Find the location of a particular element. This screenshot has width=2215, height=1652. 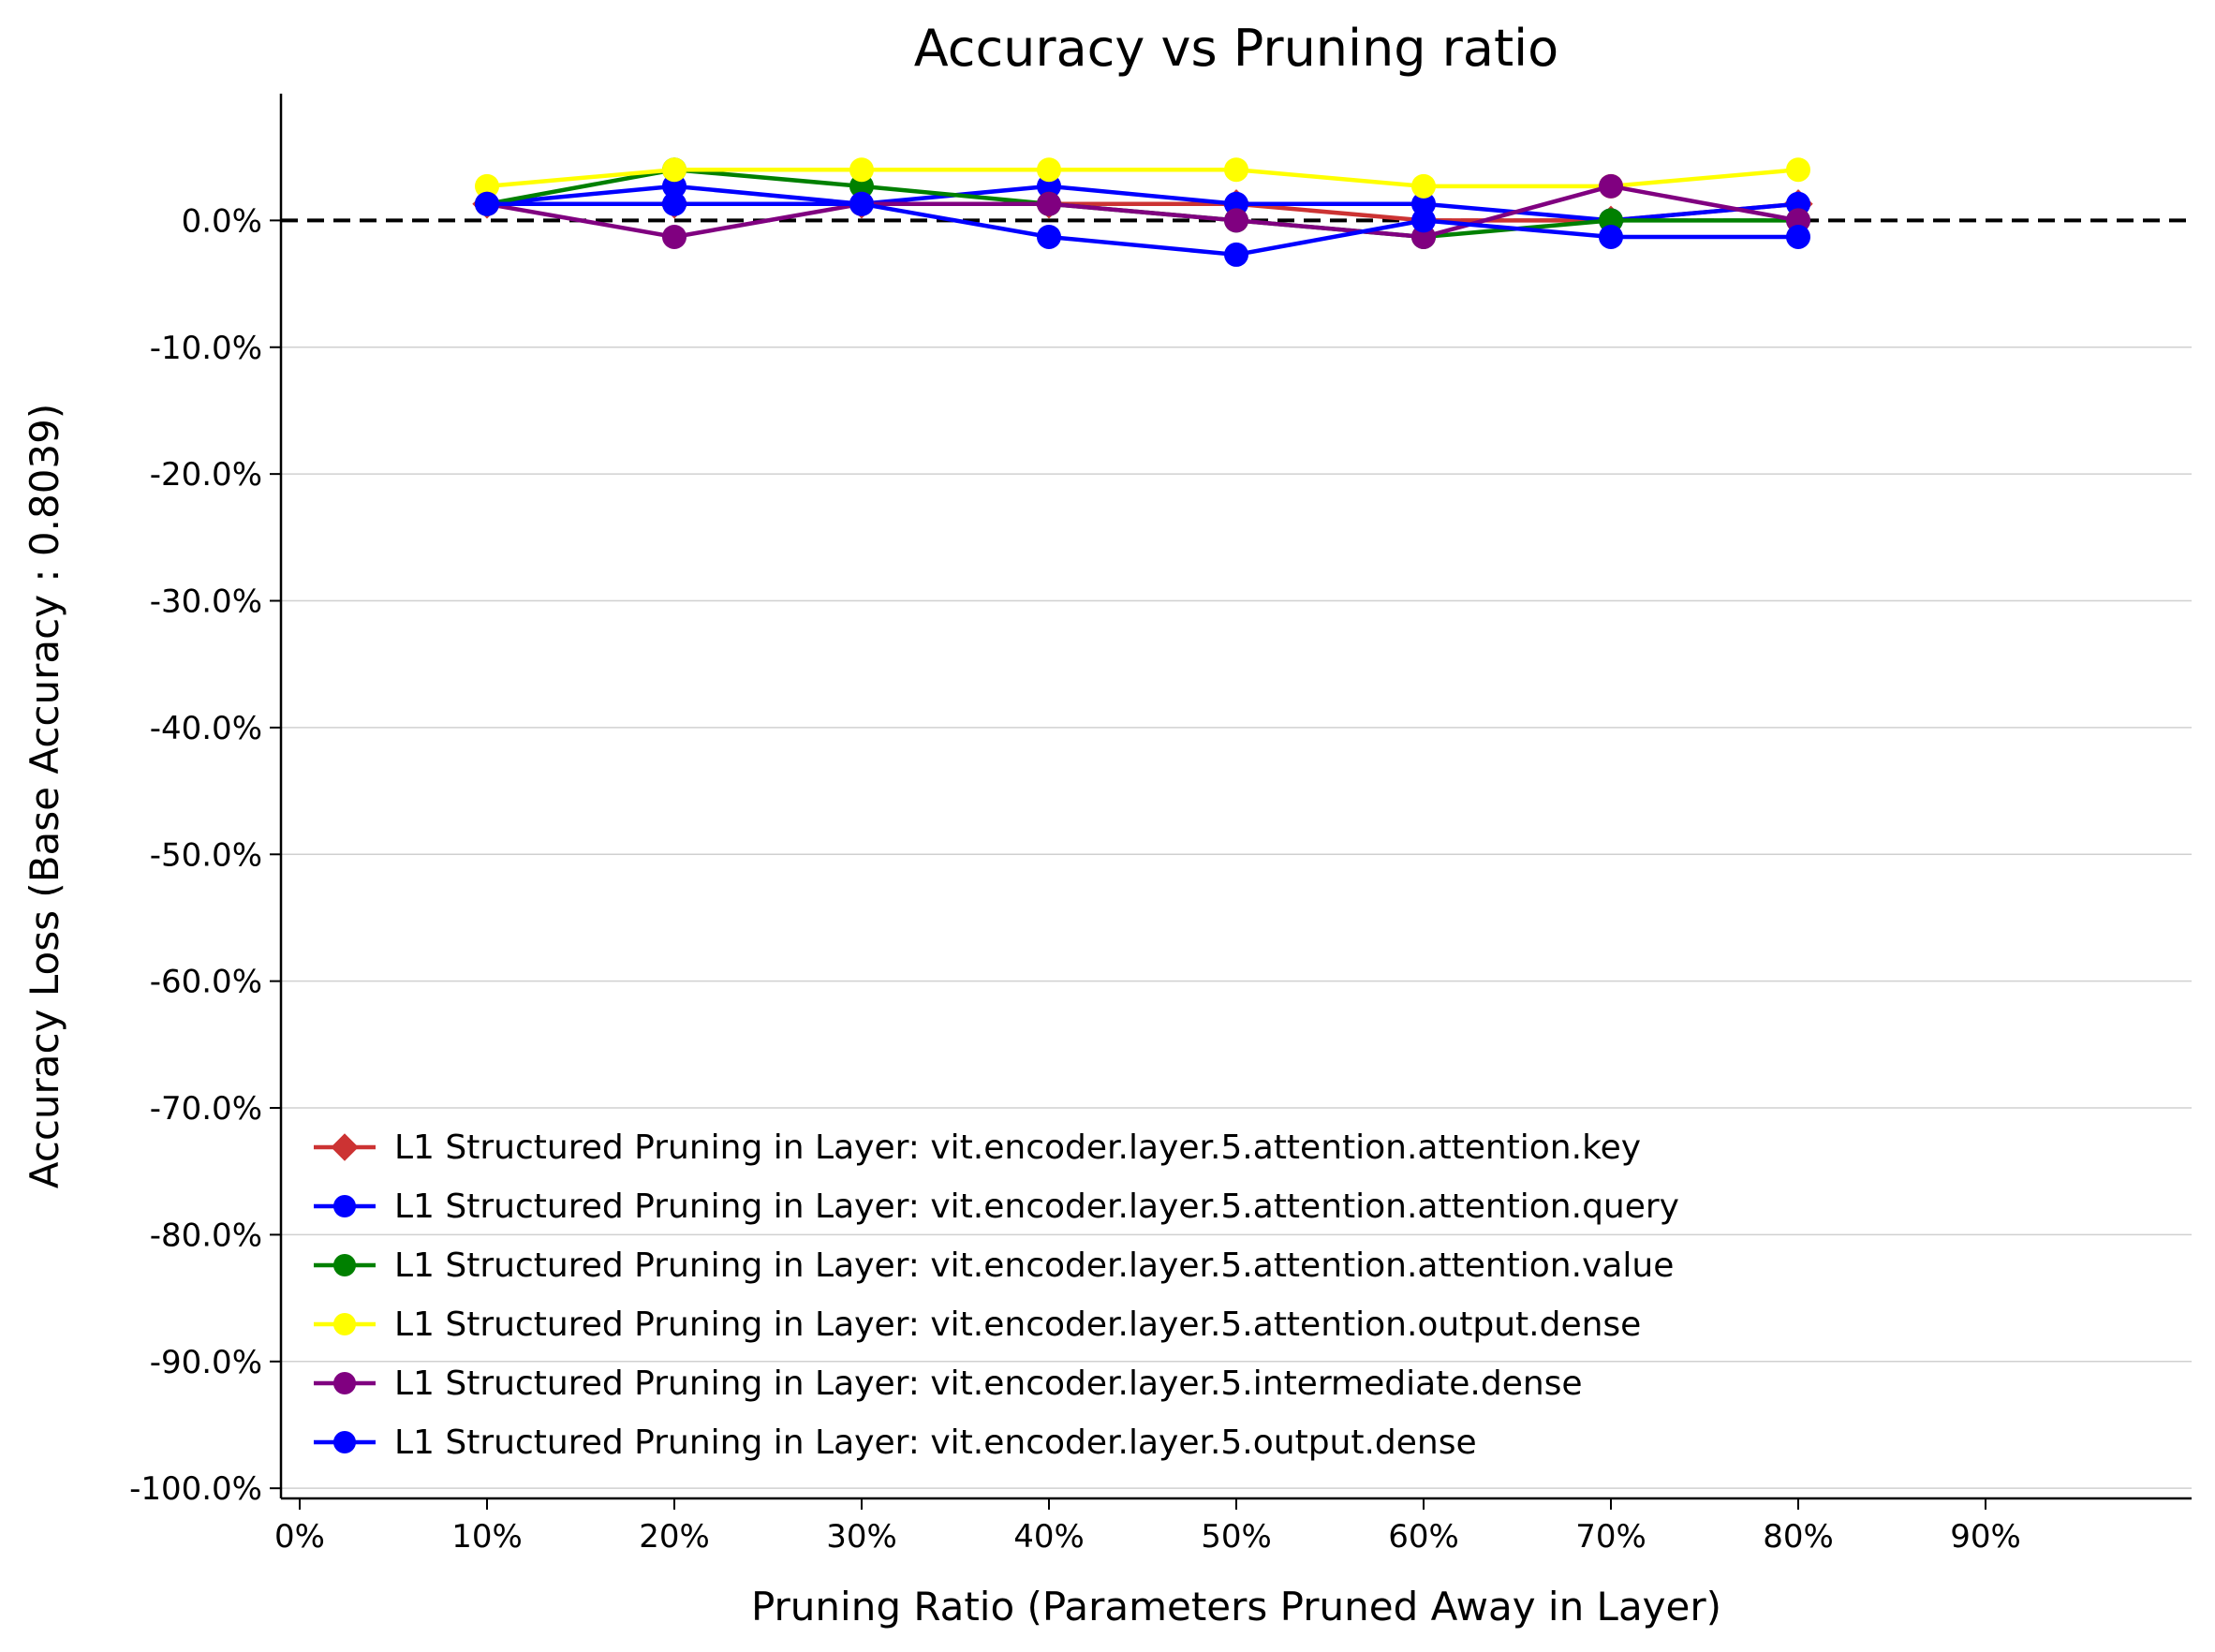

x-ticks: 0% 10% 20% 30% 40% 50% 60% 70% 80% 90% is located at coordinates (1147, 1527).